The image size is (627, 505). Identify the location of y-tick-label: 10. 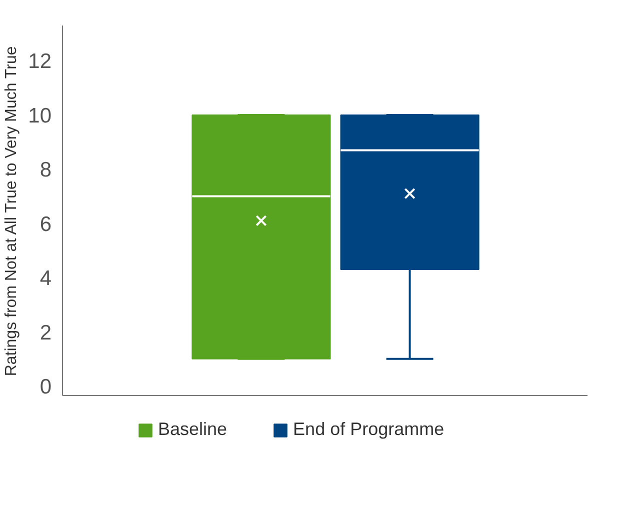
(40, 116).